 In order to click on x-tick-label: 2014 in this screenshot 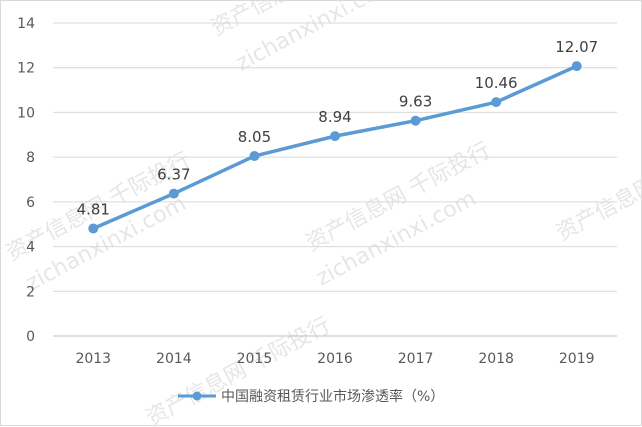, I will do `click(174, 359)`.